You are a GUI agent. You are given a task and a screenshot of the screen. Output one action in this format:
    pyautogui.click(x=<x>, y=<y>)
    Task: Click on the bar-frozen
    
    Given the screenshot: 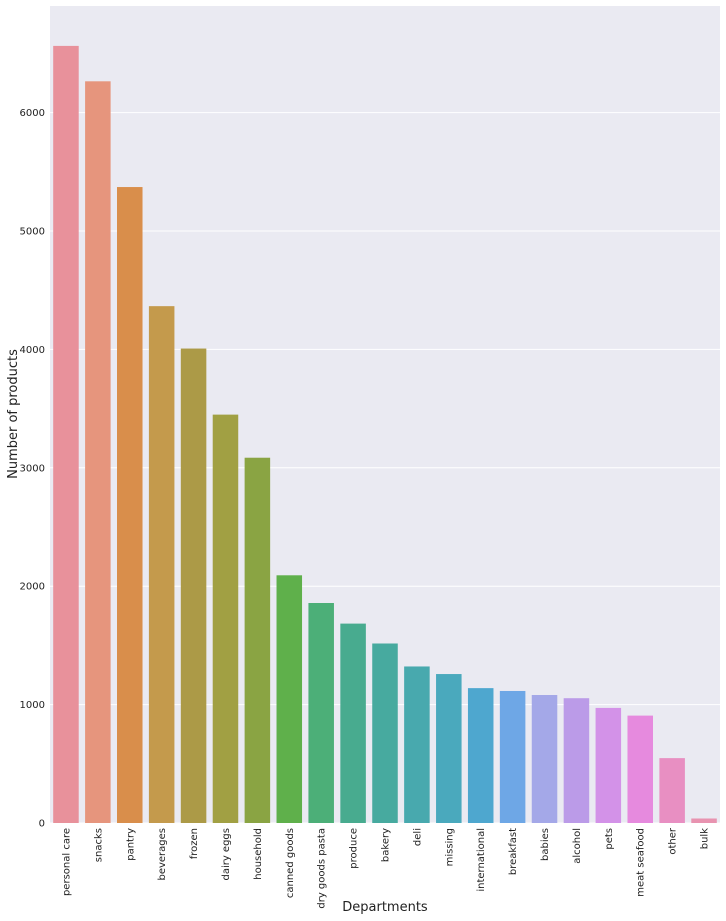 What is the action you would take?
    pyautogui.click(x=193, y=585)
    